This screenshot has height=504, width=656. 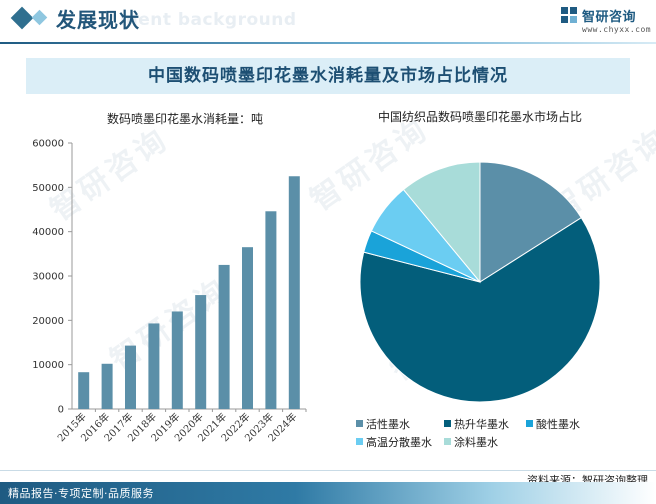 I want to click on header-divider, so click(x=328, y=43).